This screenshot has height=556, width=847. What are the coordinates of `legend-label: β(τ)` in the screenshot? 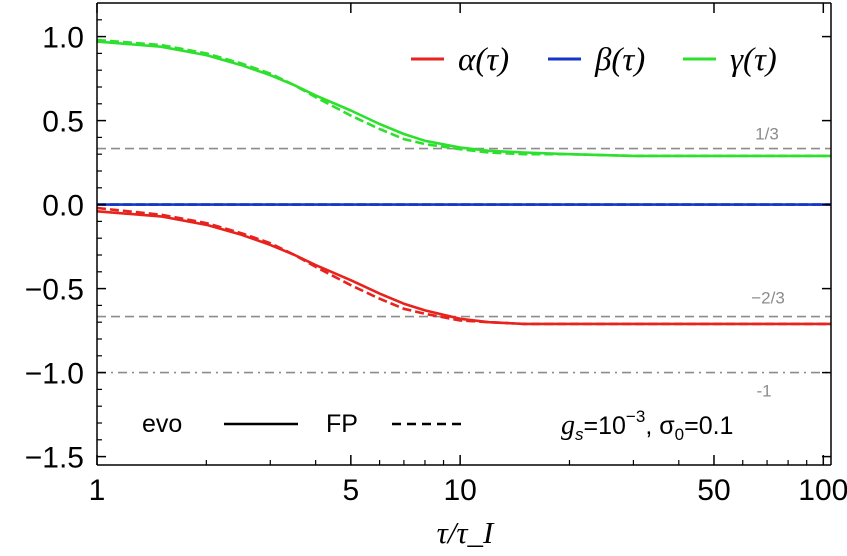 It's located at (619, 60).